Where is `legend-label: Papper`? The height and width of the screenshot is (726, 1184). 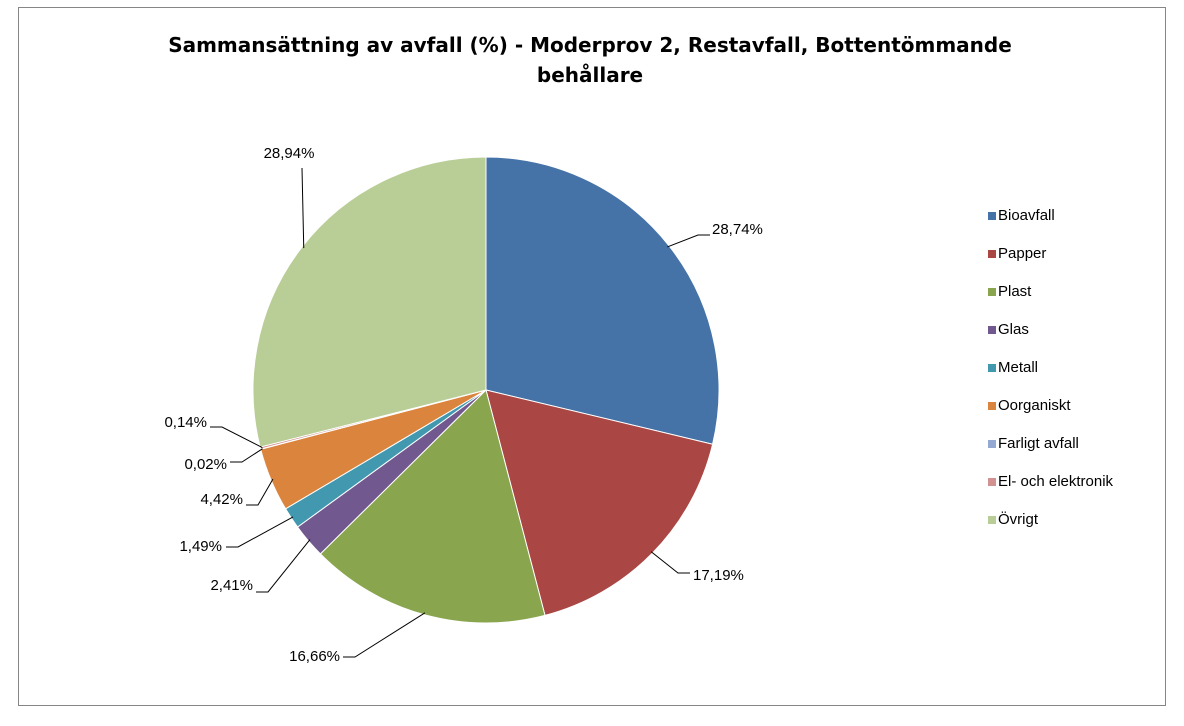
legend-label: Papper is located at coordinates (1022, 253).